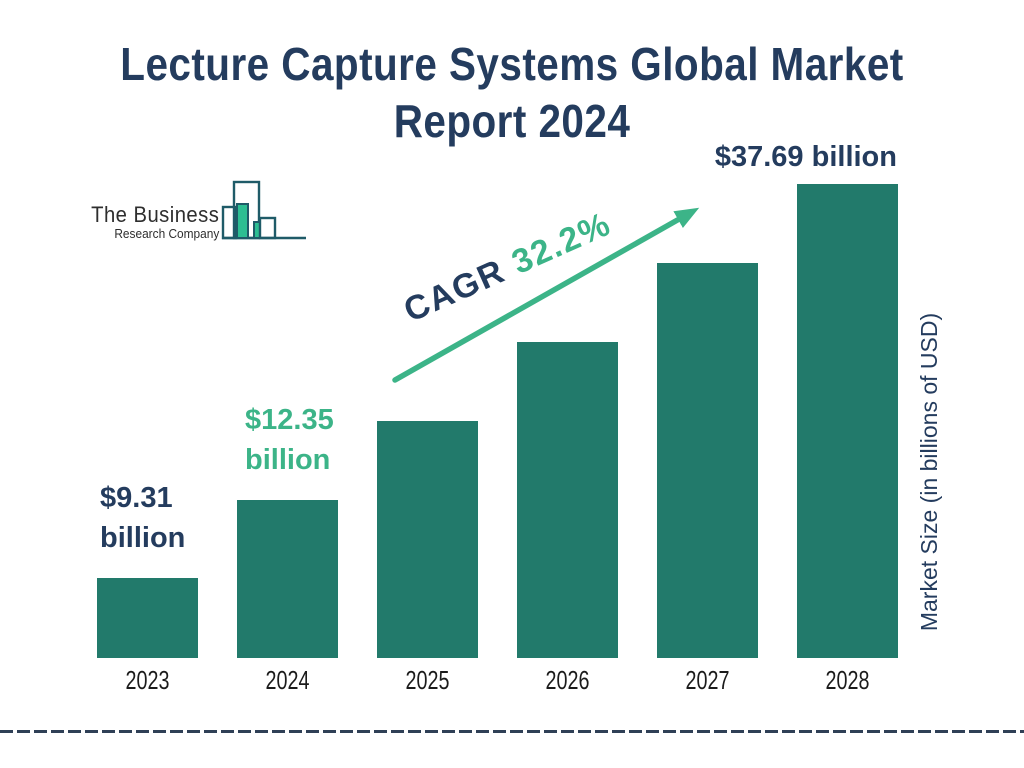 The width and height of the screenshot is (1024, 768). What do you see at coordinates (546, 295) in the screenshot?
I see `growth-arrow-icon` at bounding box center [546, 295].